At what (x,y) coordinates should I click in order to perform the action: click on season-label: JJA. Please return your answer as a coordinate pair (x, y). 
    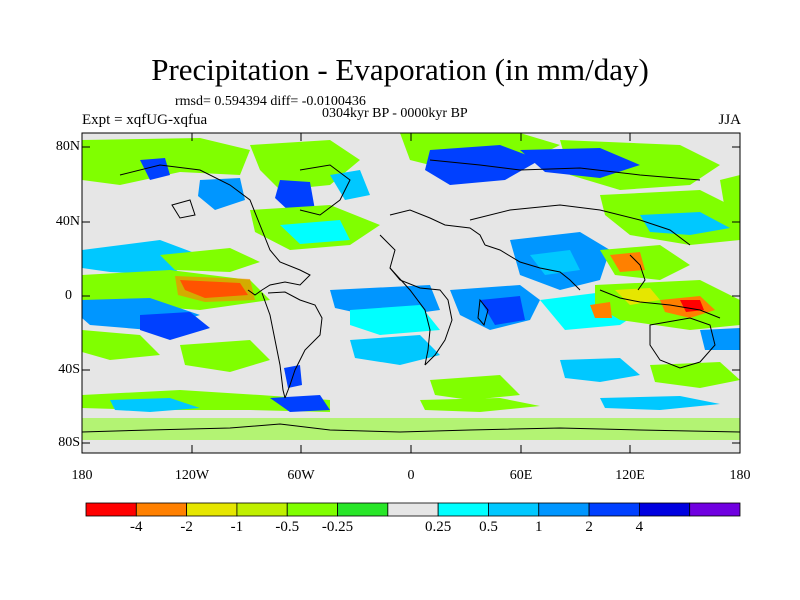
    Looking at the image, I should click on (729, 120).